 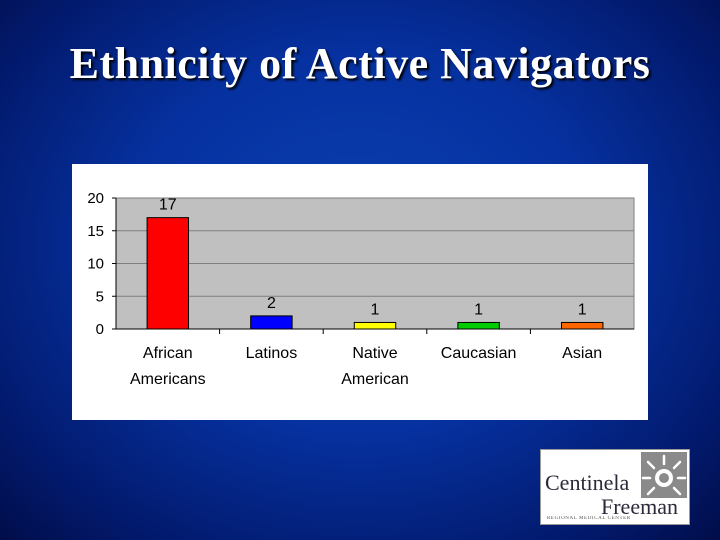 What do you see at coordinates (271, 303) in the screenshot?
I see `data-label: 2` at bounding box center [271, 303].